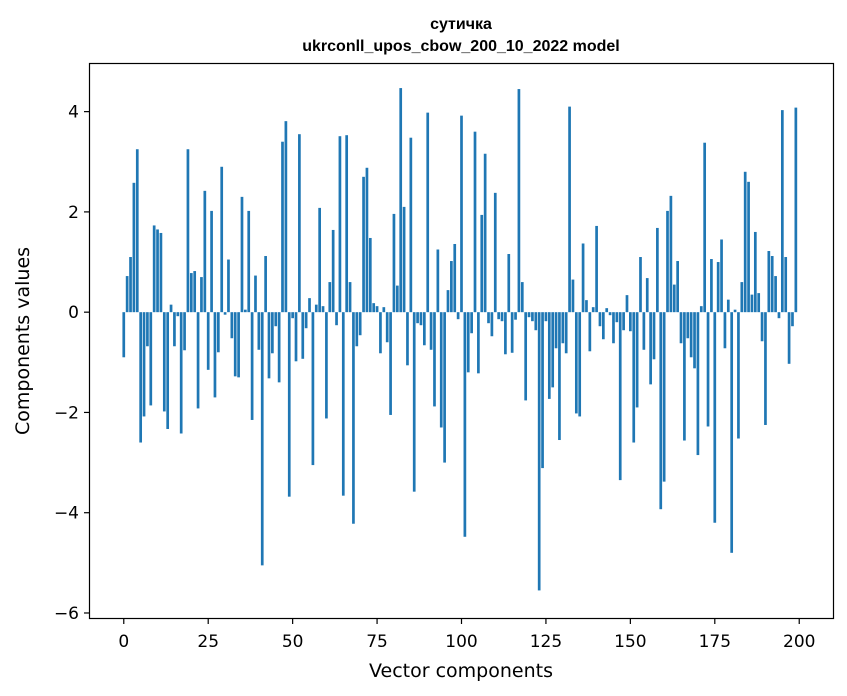 This screenshot has height=696, width=847. What do you see at coordinates (715, 642) in the screenshot?
I see `x-tick-label: 175` at bounding box center [715, 642].